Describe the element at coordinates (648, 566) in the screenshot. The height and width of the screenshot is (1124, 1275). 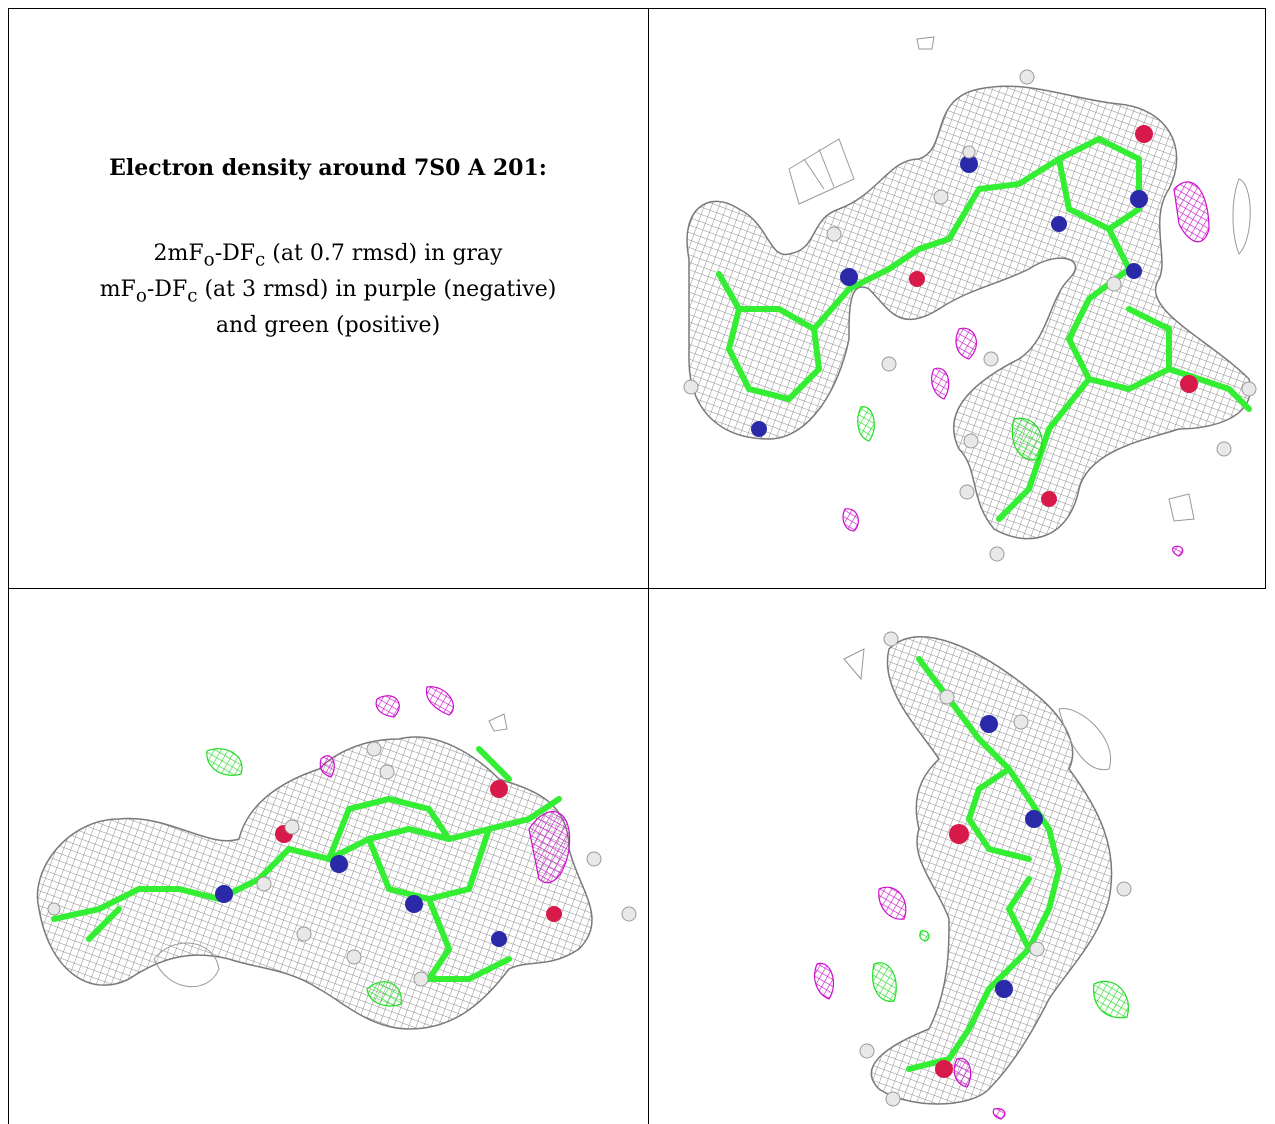
I see `center-rule` at that location.